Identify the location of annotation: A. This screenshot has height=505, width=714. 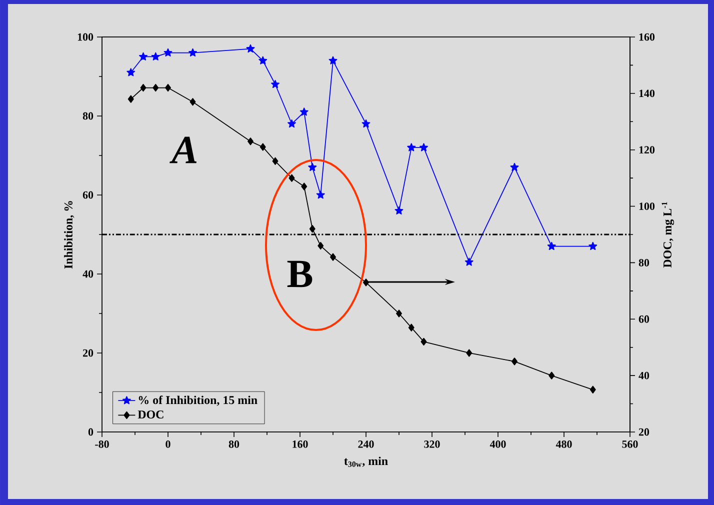
(183, 150).